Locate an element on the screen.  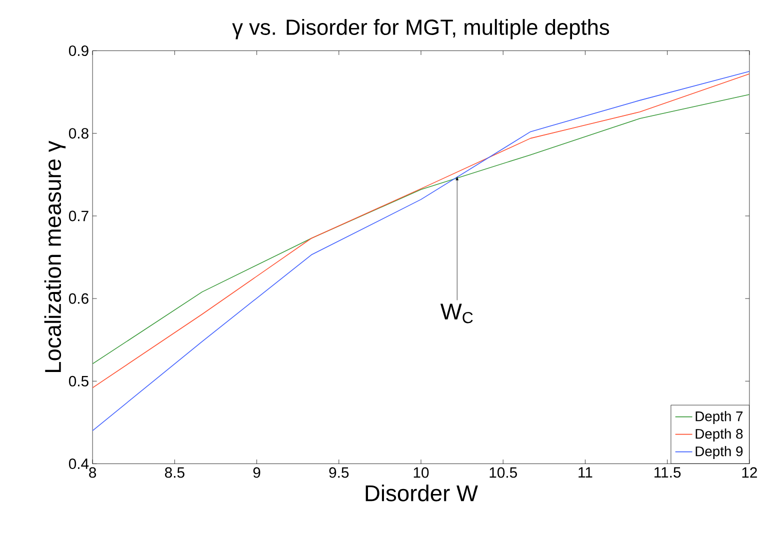
y-axis-title: Localization measure γ is located at coordinates (55, 256).